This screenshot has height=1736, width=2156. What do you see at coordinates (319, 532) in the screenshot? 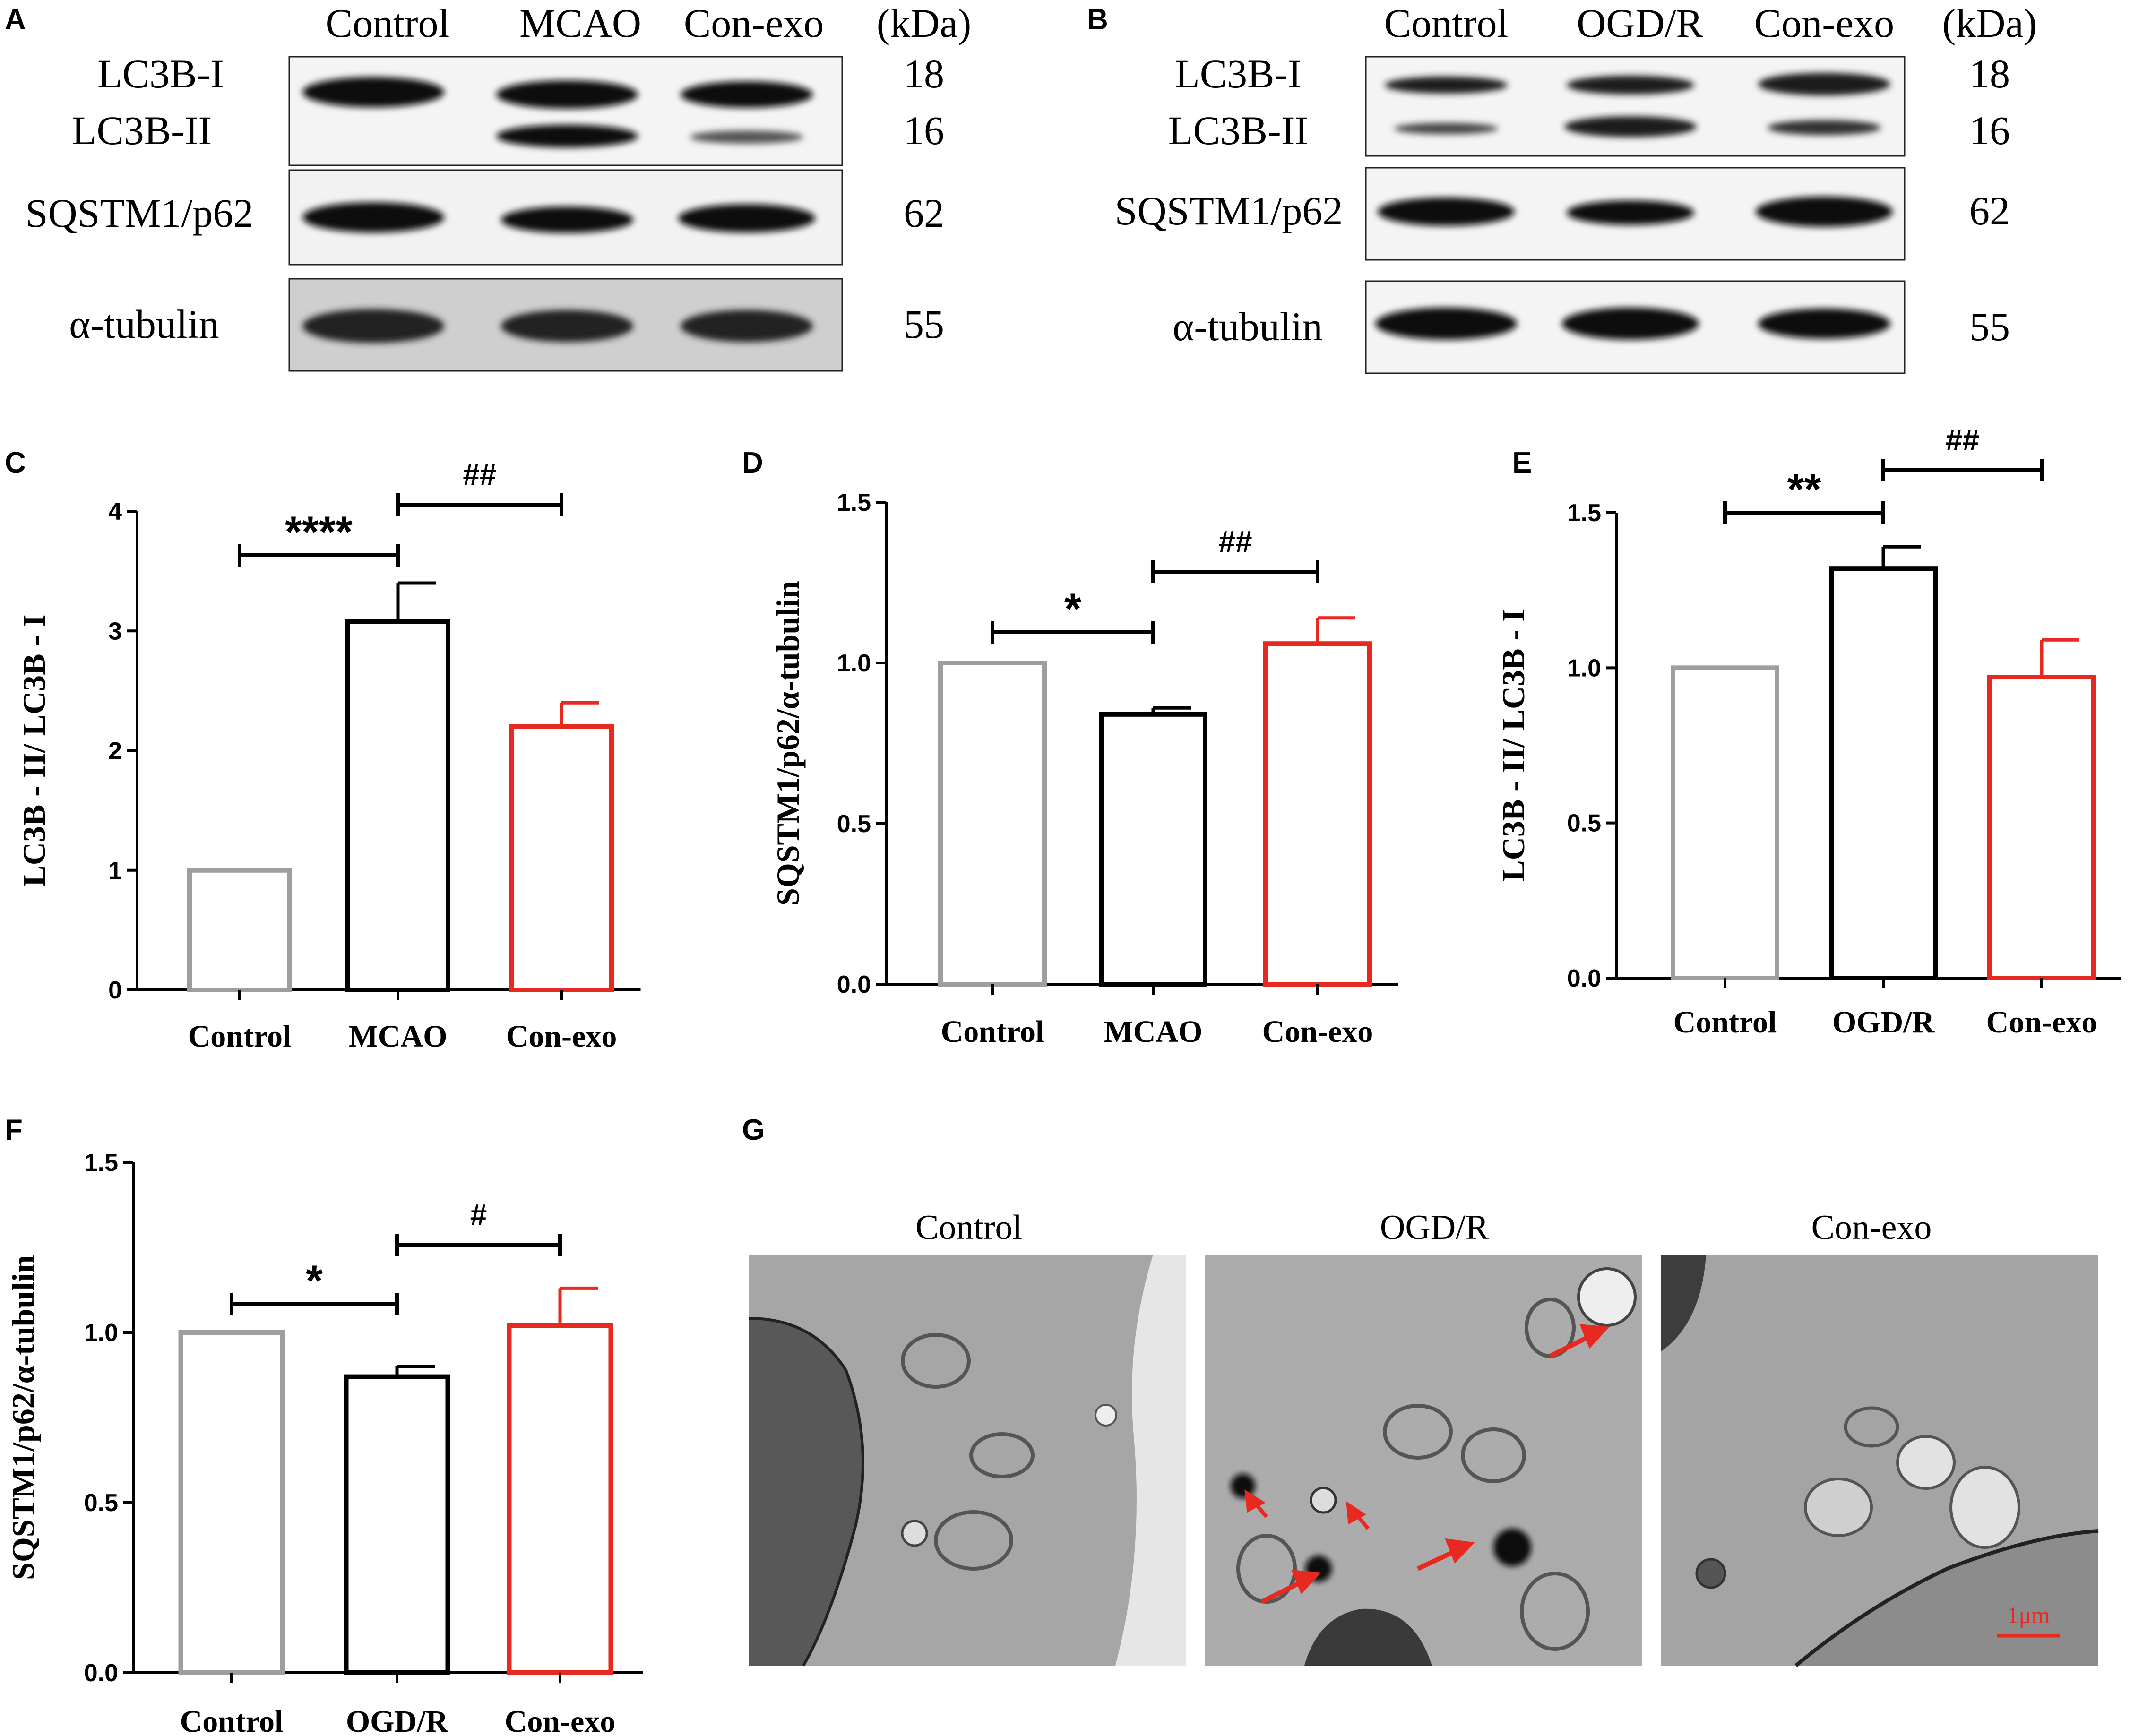
I see `panel-c-sig-label: ****` at bounding box center [319, 532].